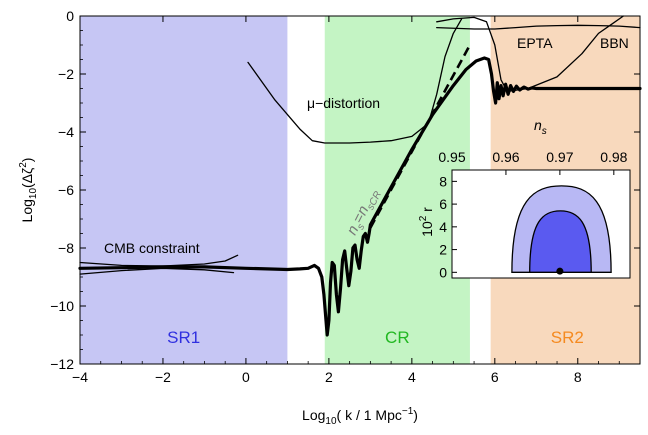  Describe the element at coordinates (27, 178) in the screenshot. I see `y-label-arg: (Δζ` at that location.